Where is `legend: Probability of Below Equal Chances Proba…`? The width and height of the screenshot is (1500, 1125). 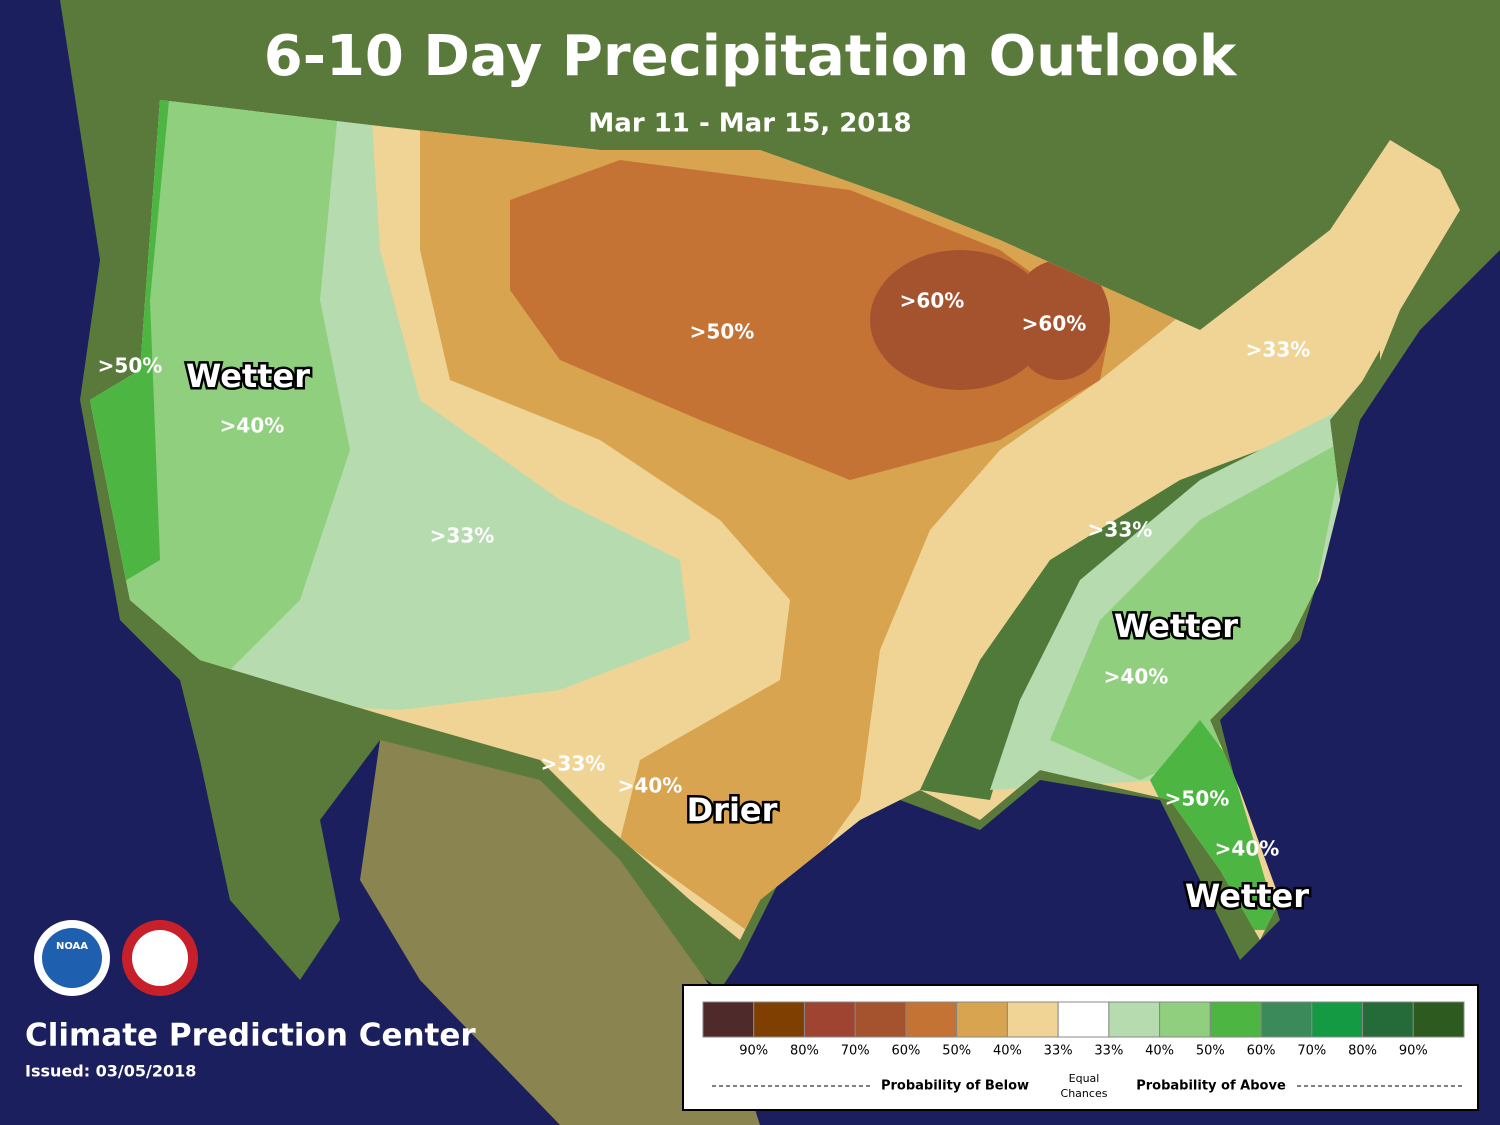
legend: Probability of Below Equal Chances Proba… is located at coordinates (1080, 1047).